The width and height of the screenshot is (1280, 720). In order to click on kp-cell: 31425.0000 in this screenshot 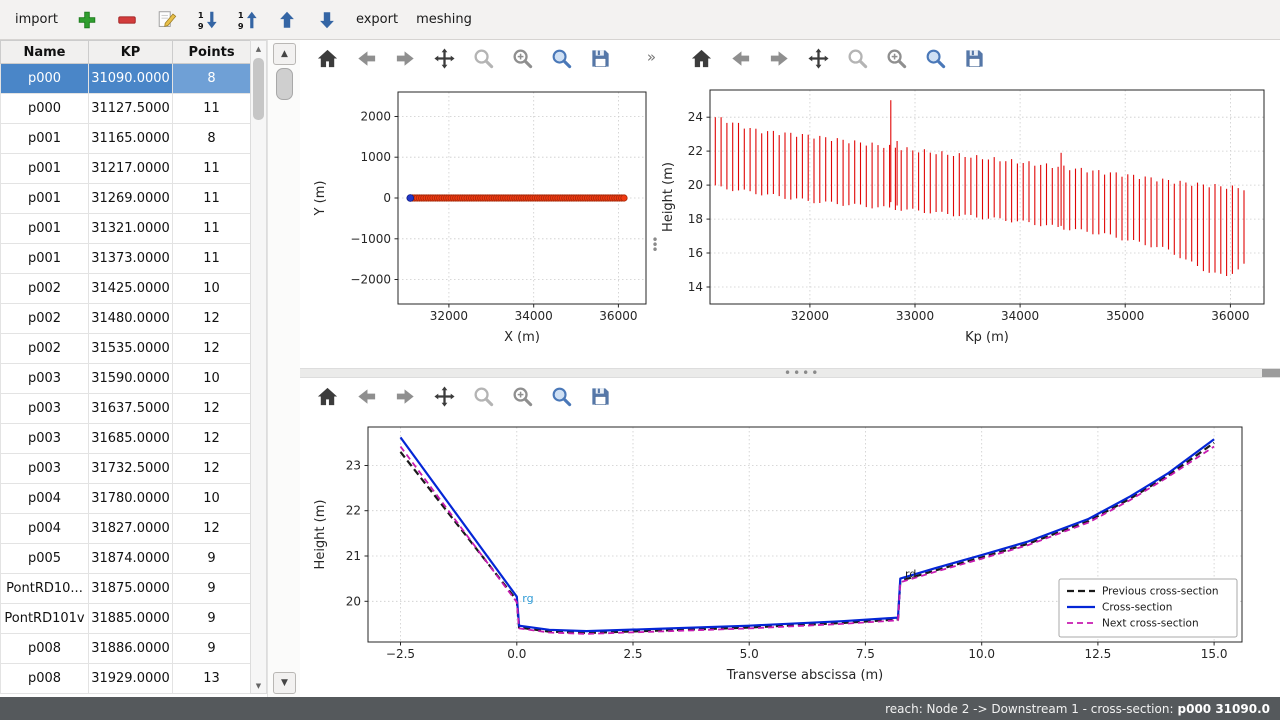, I will do `click(130, 288)`.